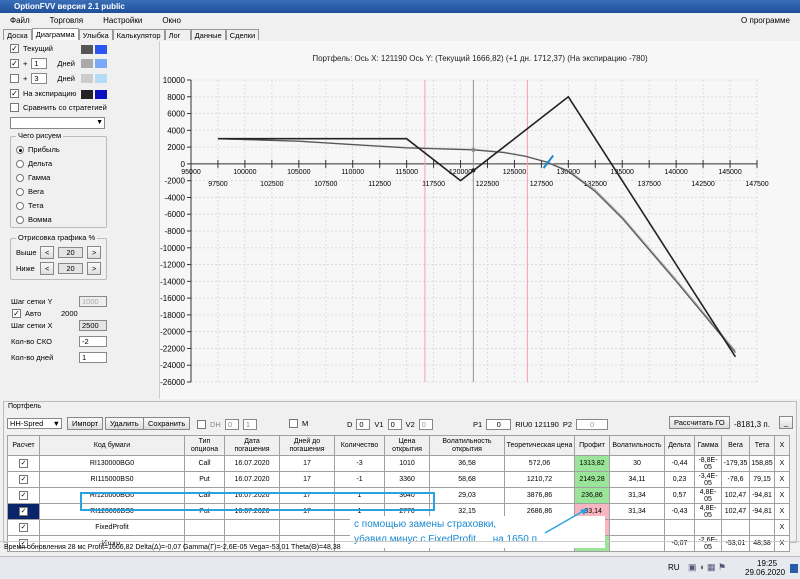  What do you see at coordinates (124, 423) in the screenshot?
I see `delete-button: Удалить` at bounding box center [124, 423].